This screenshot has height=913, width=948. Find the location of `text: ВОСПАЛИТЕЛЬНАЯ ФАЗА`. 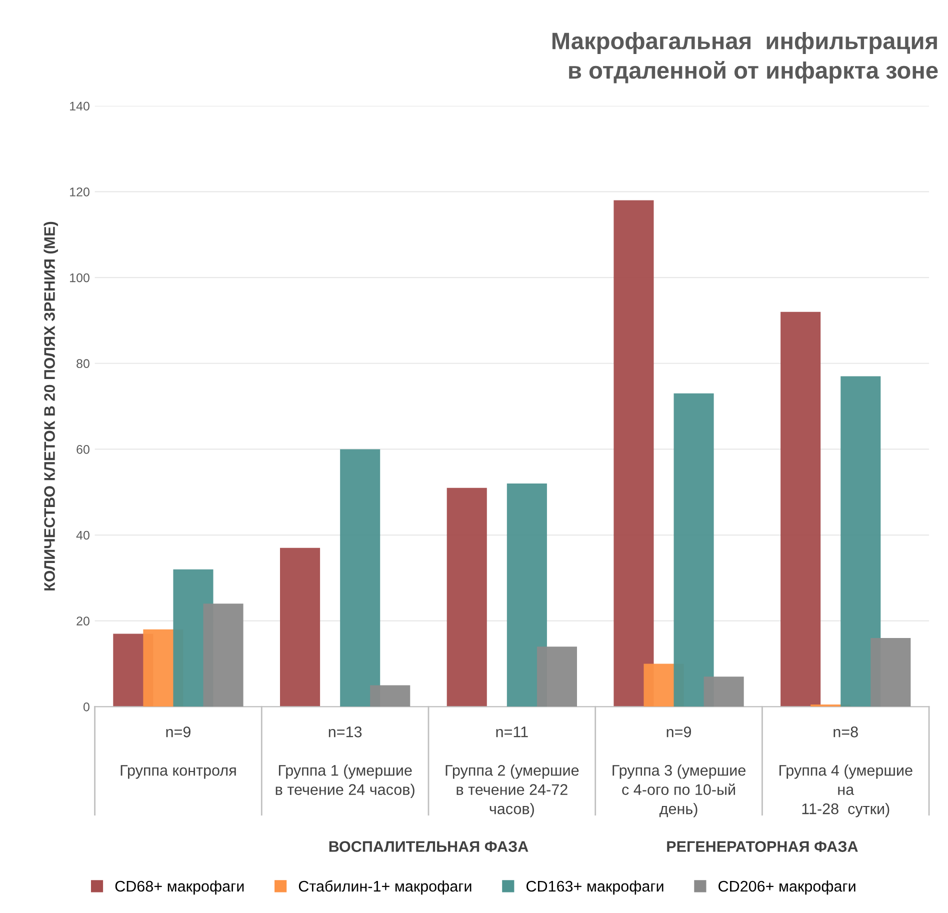

text: ВОСПАЛИТЕЛЬНАЯ ФАЗА is located at coordinates (428, 846).